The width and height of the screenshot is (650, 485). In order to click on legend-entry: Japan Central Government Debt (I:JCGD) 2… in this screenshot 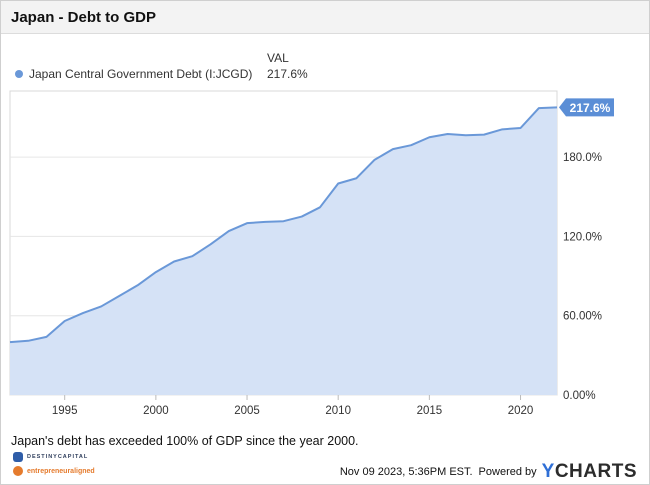, I will do `click(161, 74)`.